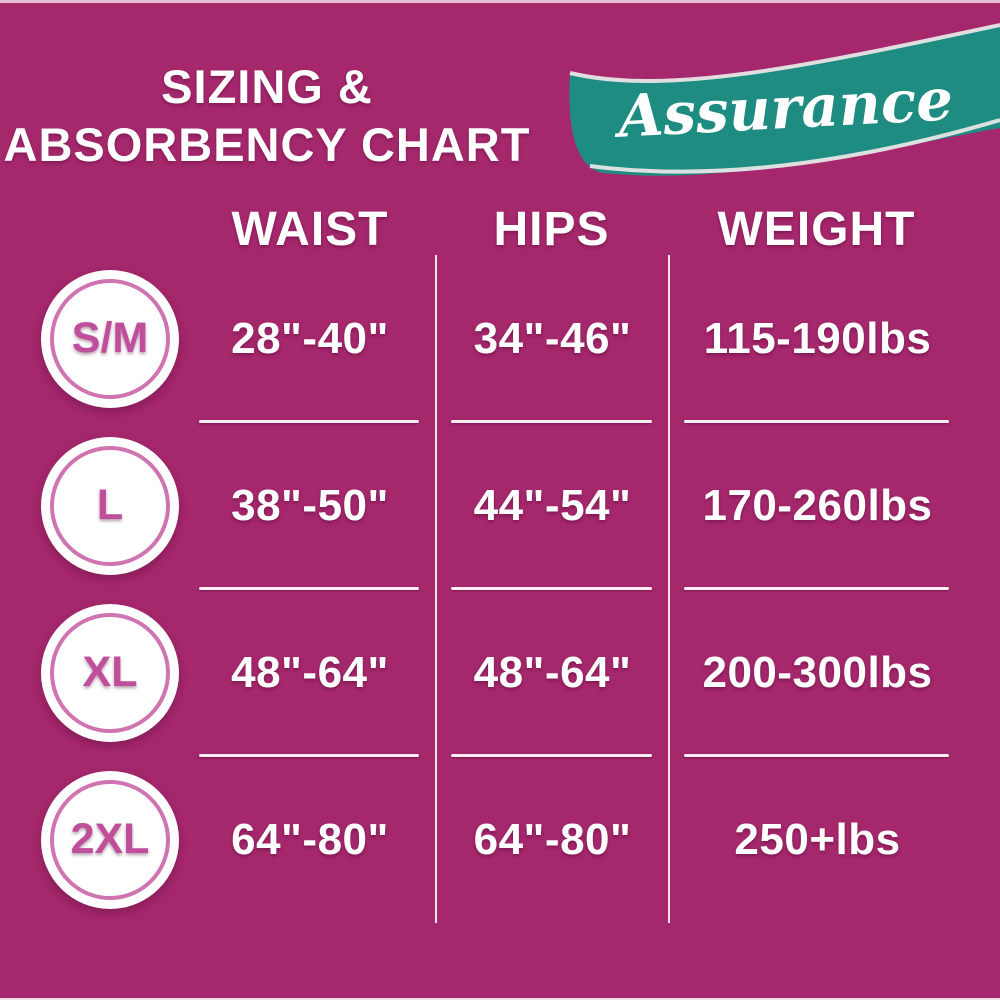  What do you see at coordinates (110, 229) in the screenshot?
I see `header-spacer` at bounding box center [110, 229].